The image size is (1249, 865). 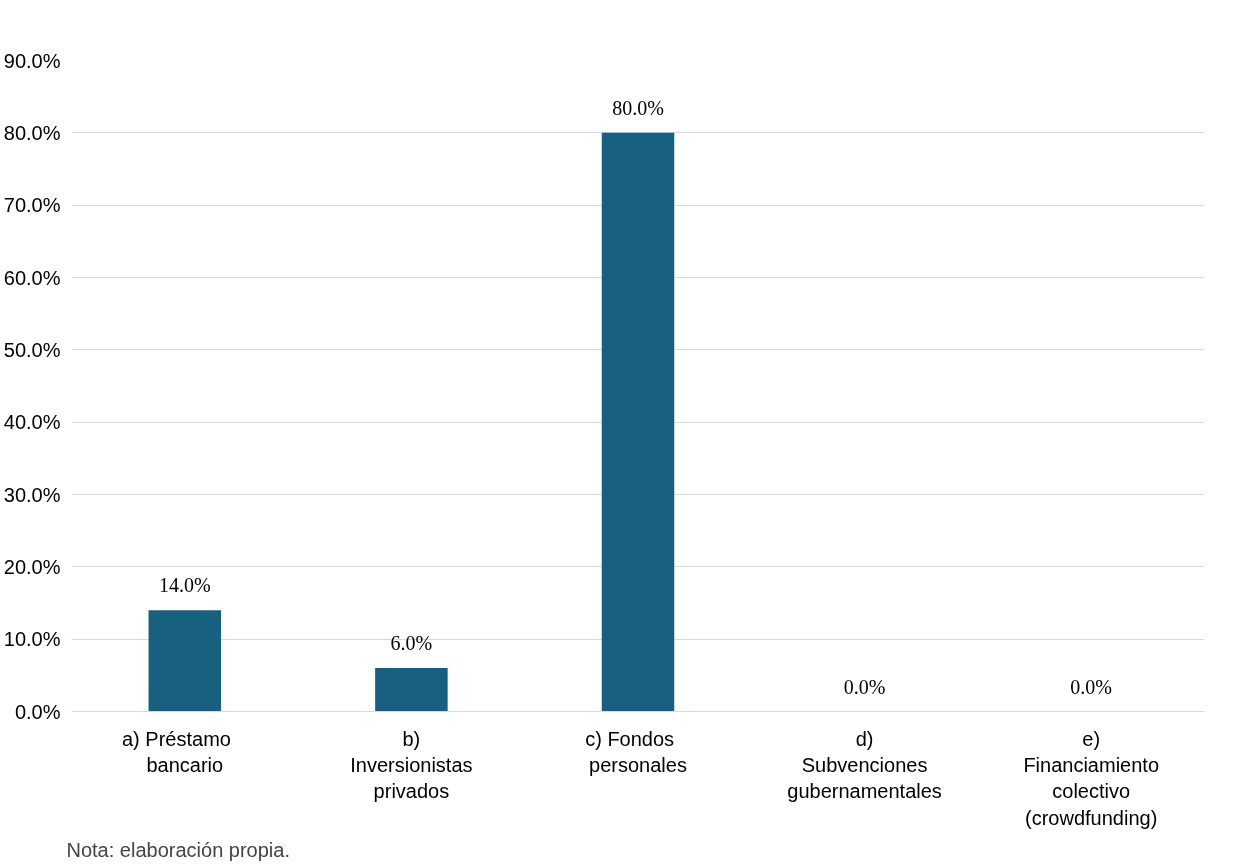 What do you see at coordinates (32, 566) in the screenshot?
I see `y-tick-label: 20.0%` at bounding box center [32, 566].